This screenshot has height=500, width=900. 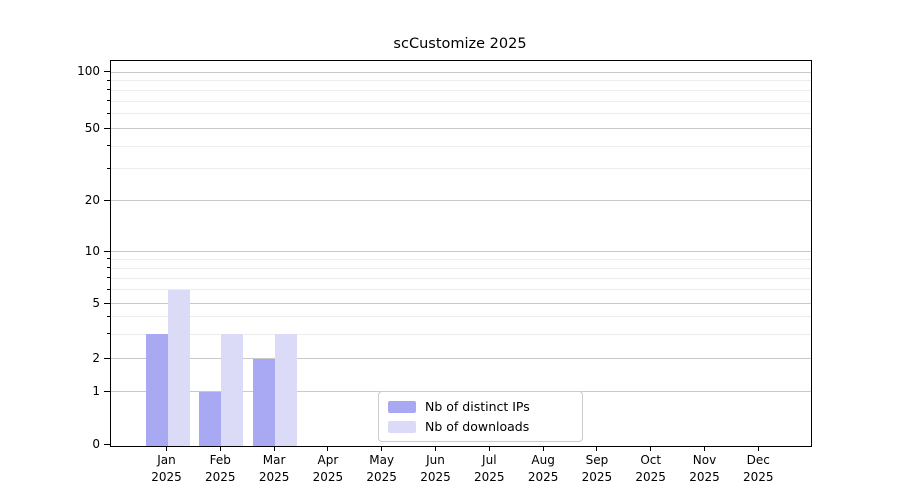 I want to click on y-tick-label: 5, so click(x=96, y=302).